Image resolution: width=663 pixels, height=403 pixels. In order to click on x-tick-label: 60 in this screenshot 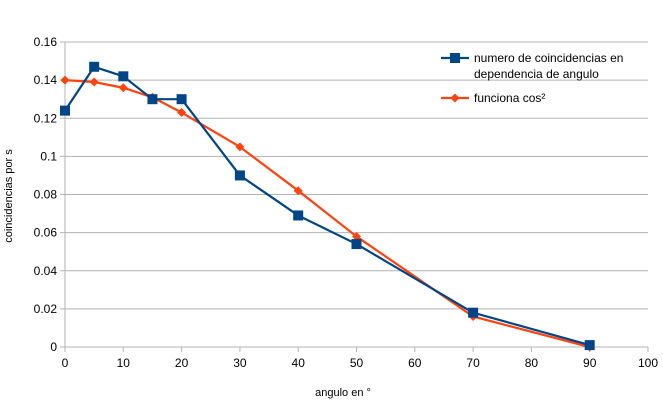, I will do `click(415, 363)`.